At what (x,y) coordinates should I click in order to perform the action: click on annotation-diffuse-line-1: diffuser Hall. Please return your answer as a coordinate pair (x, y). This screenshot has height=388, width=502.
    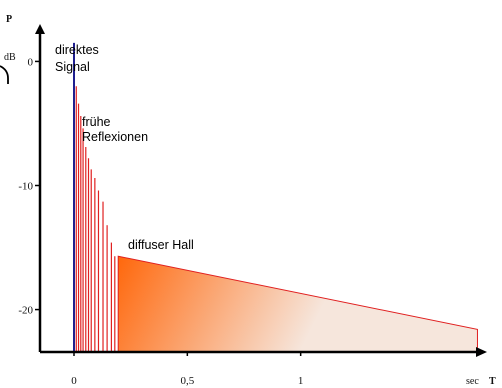
    Looking at the image, I should click on (161, 245).